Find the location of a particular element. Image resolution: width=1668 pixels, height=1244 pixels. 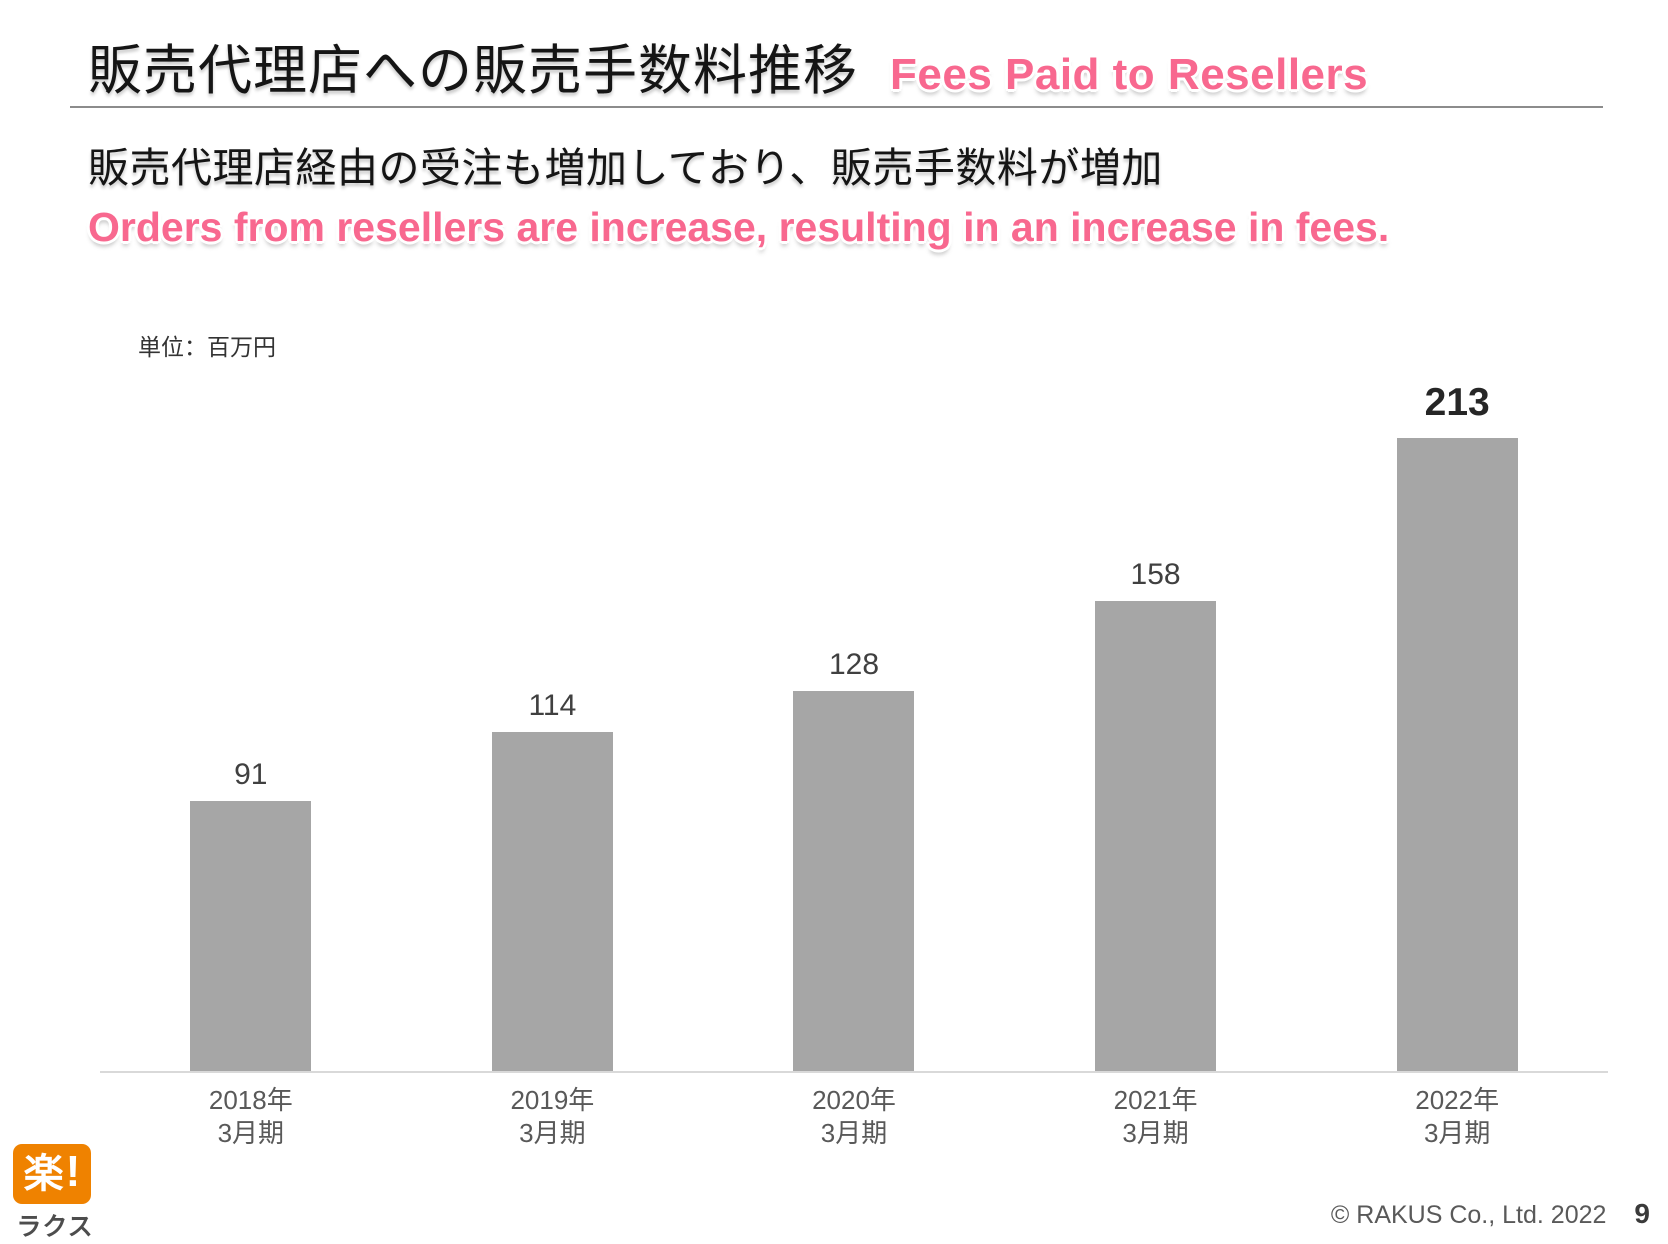

logo-kanji-glyph: 楽 is located at coordinates (43, 1174).